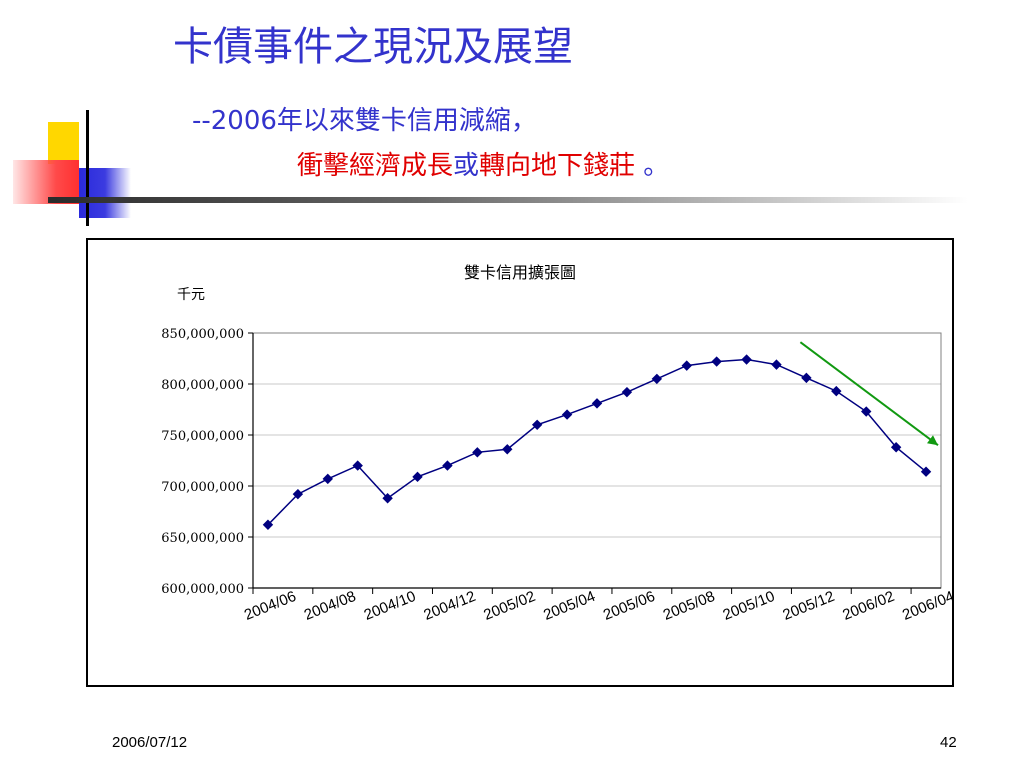 The width and height of the screenshot is (1024, 768). What do you see at coordinates (520, 272) in the screenshot?
I see `chart-title: 雙卡信用擴張圖` at bounding box center [520, 272].